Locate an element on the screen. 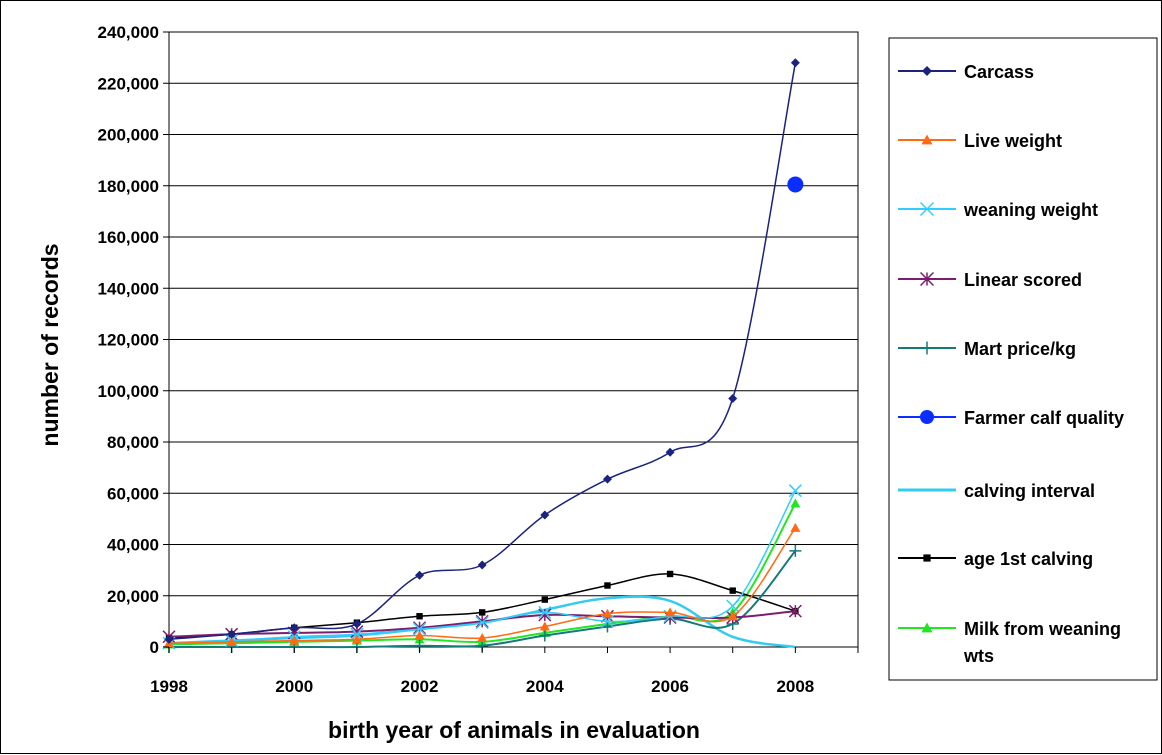 This screenshot has width=1162, height=755. y-tick-label: 100,000 is located at coordinates (128, 391).